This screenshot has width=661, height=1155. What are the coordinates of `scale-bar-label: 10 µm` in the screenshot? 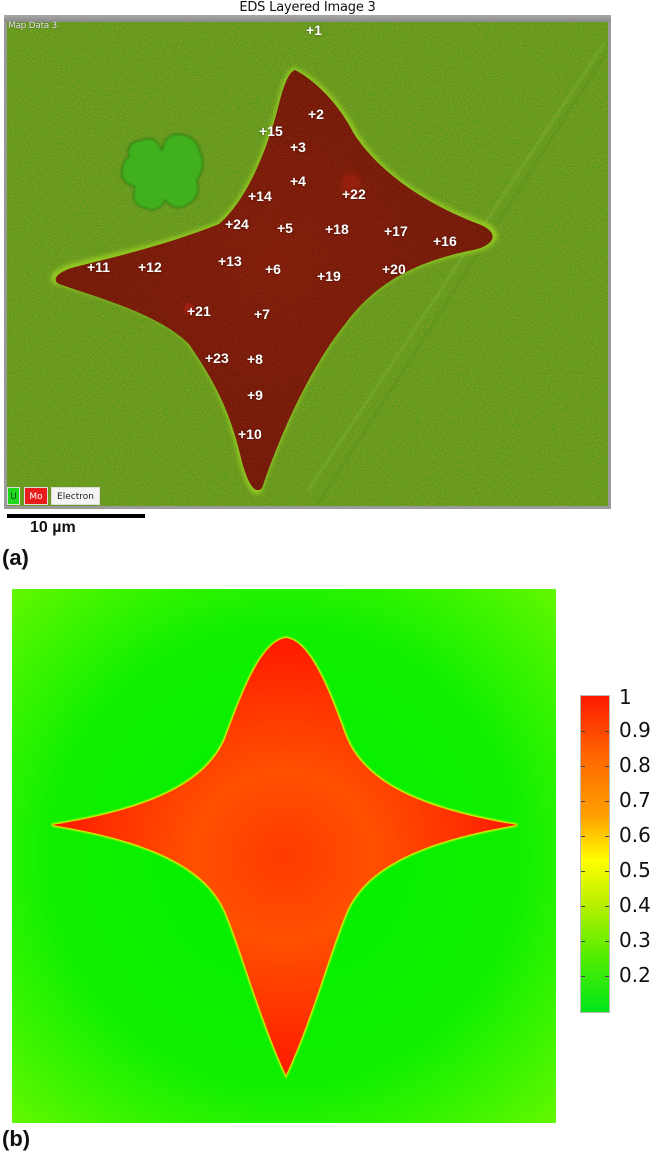 It's located at (53, 527).